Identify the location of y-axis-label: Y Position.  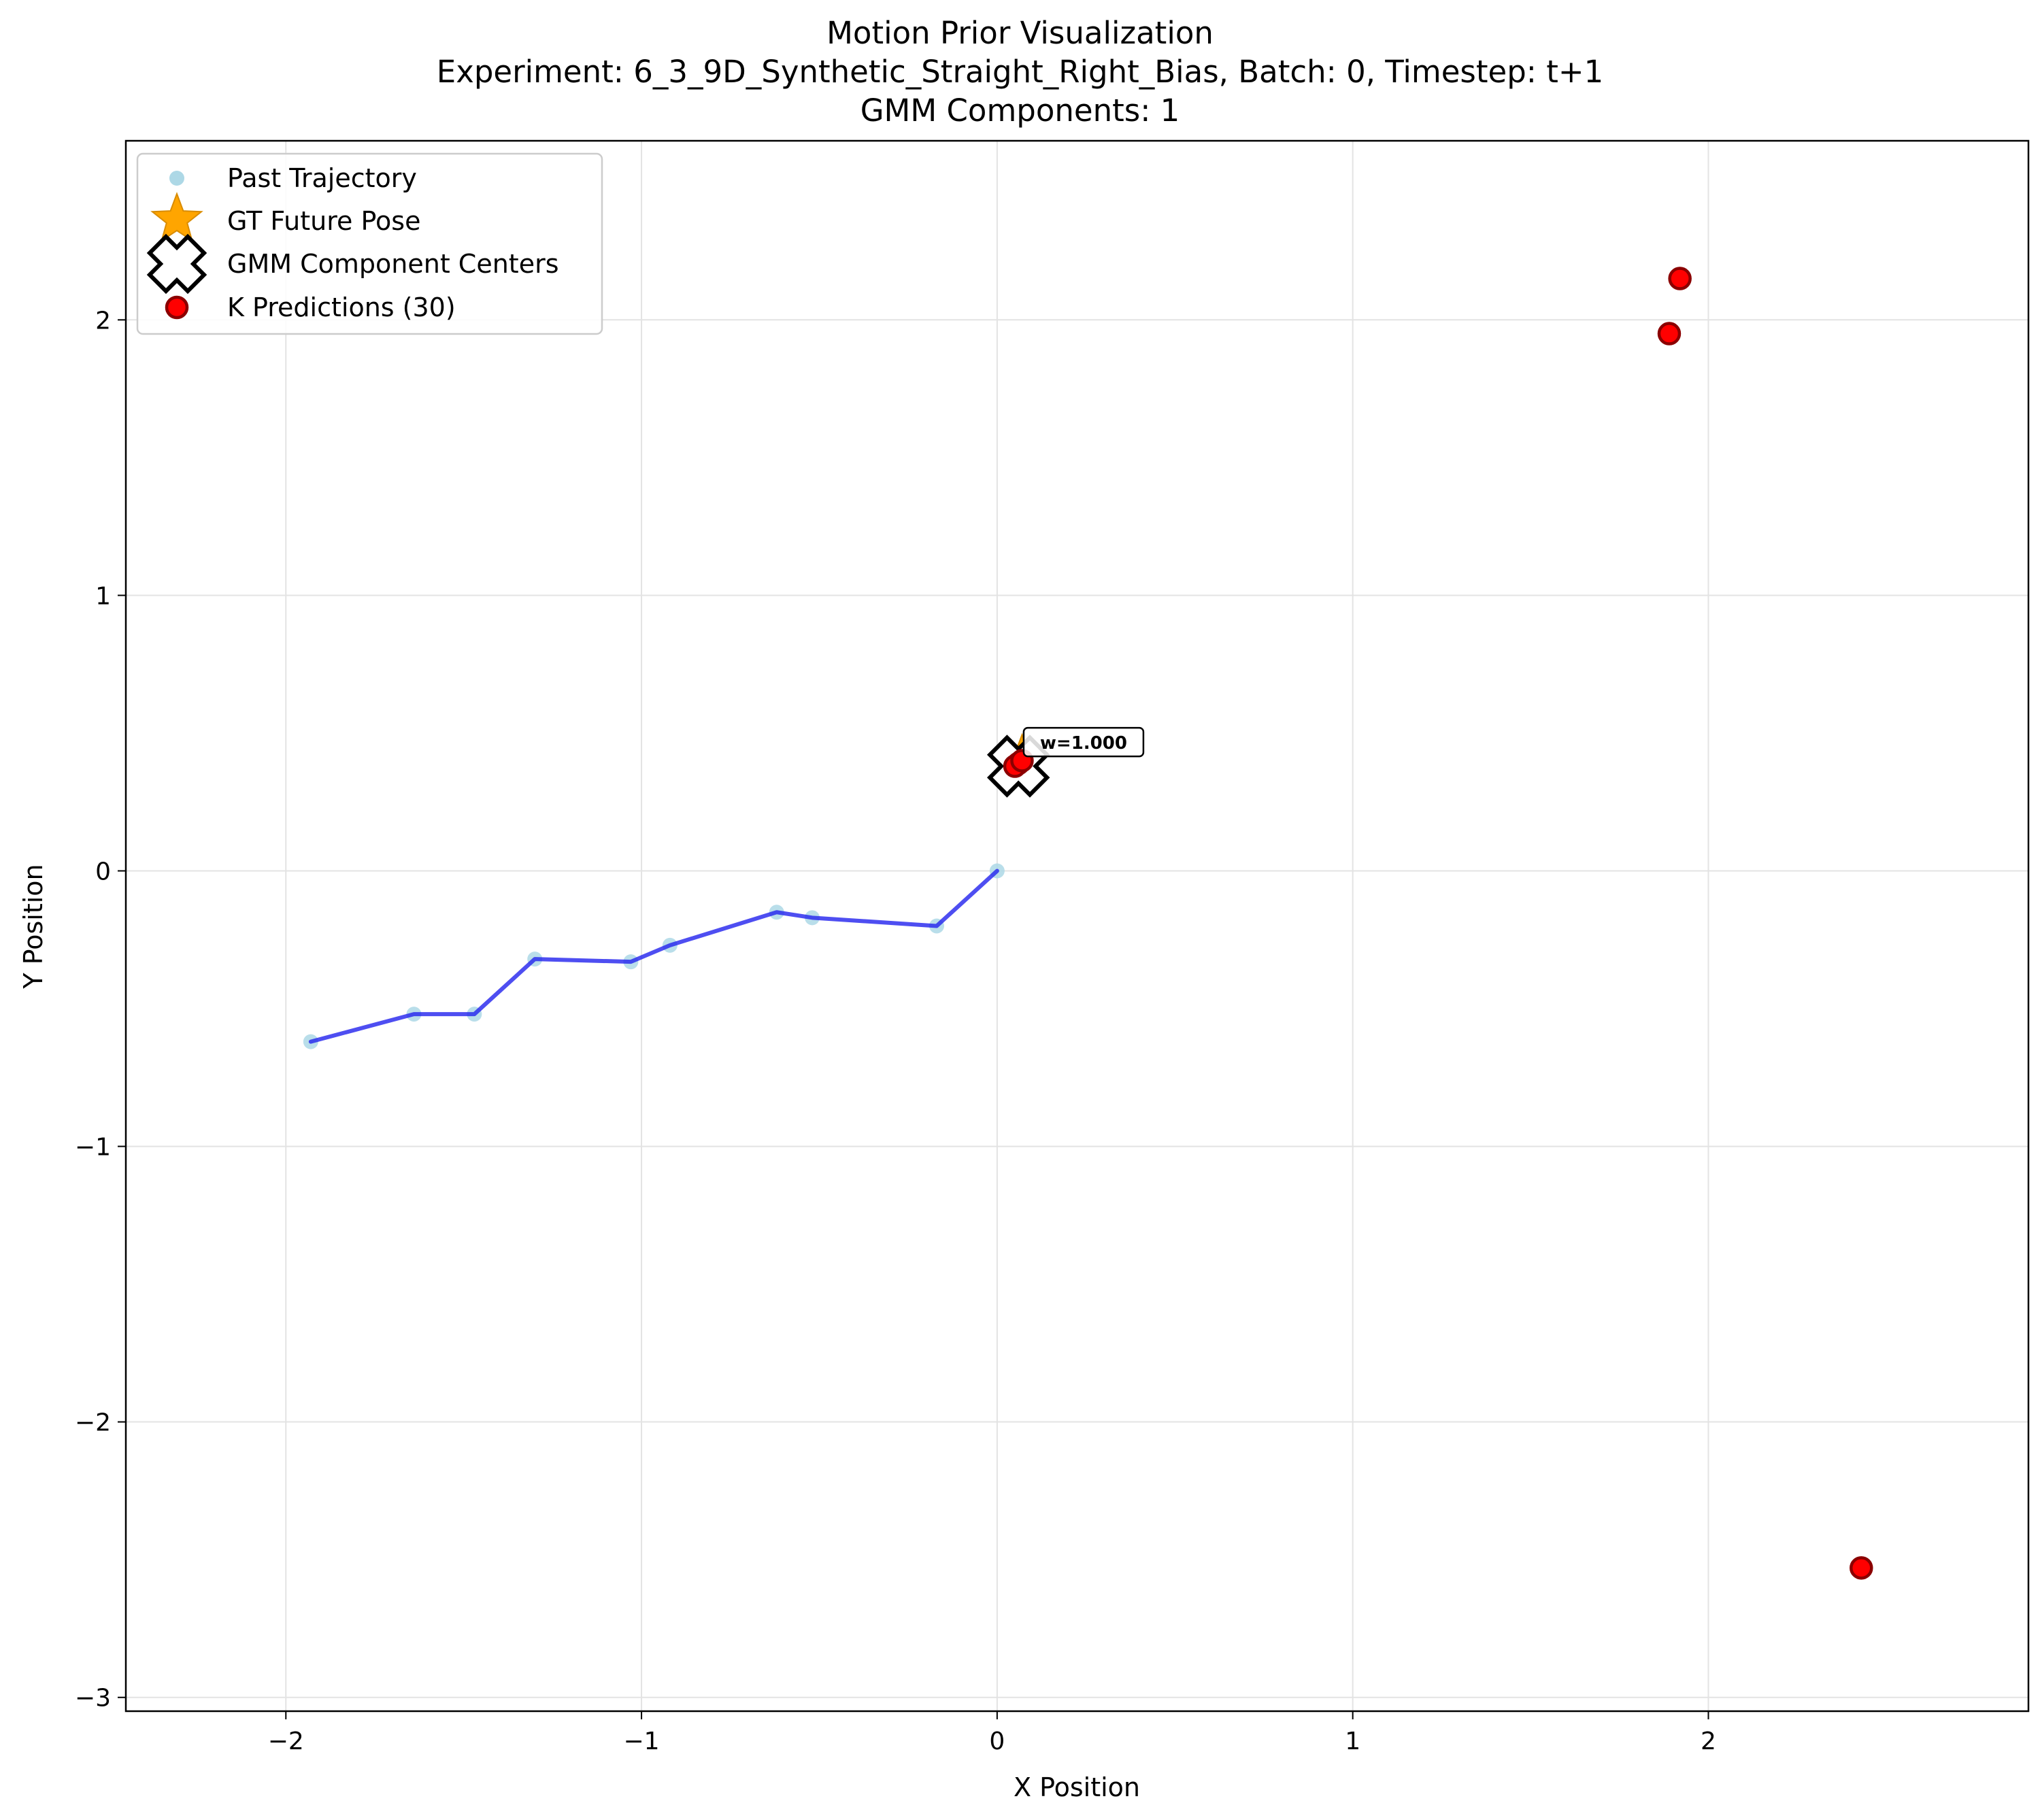
(33, 926).